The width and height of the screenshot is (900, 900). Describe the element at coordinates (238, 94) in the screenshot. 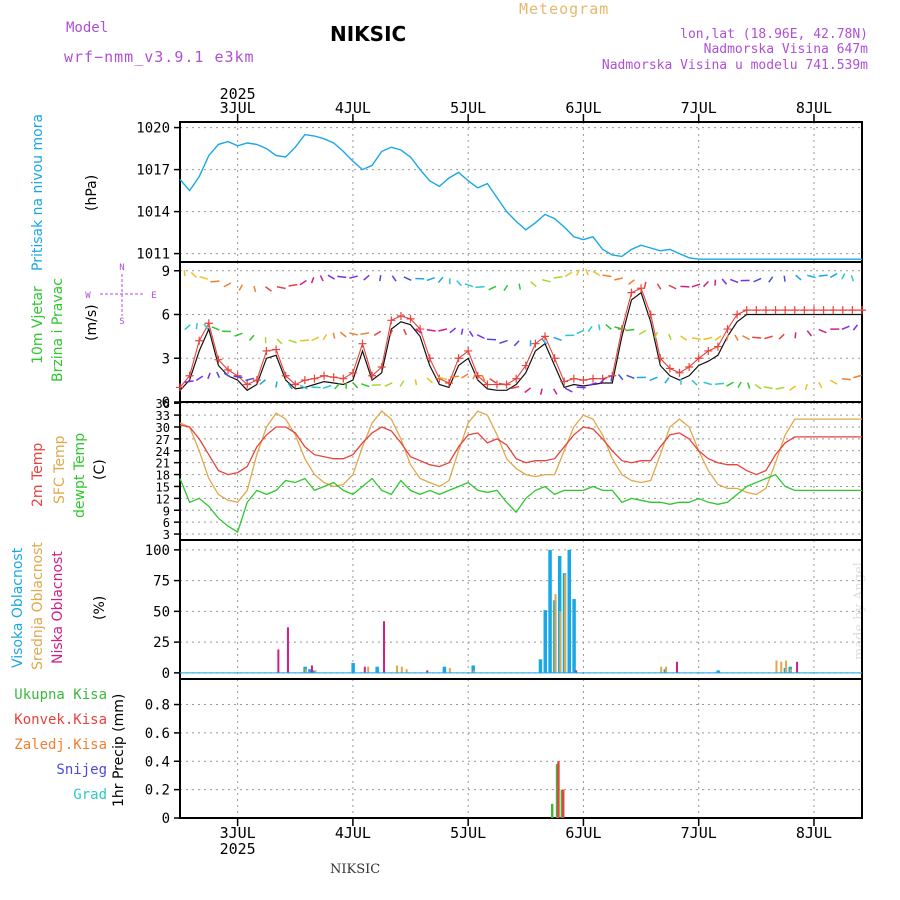

I see `year-label-top: 2025` at that location.